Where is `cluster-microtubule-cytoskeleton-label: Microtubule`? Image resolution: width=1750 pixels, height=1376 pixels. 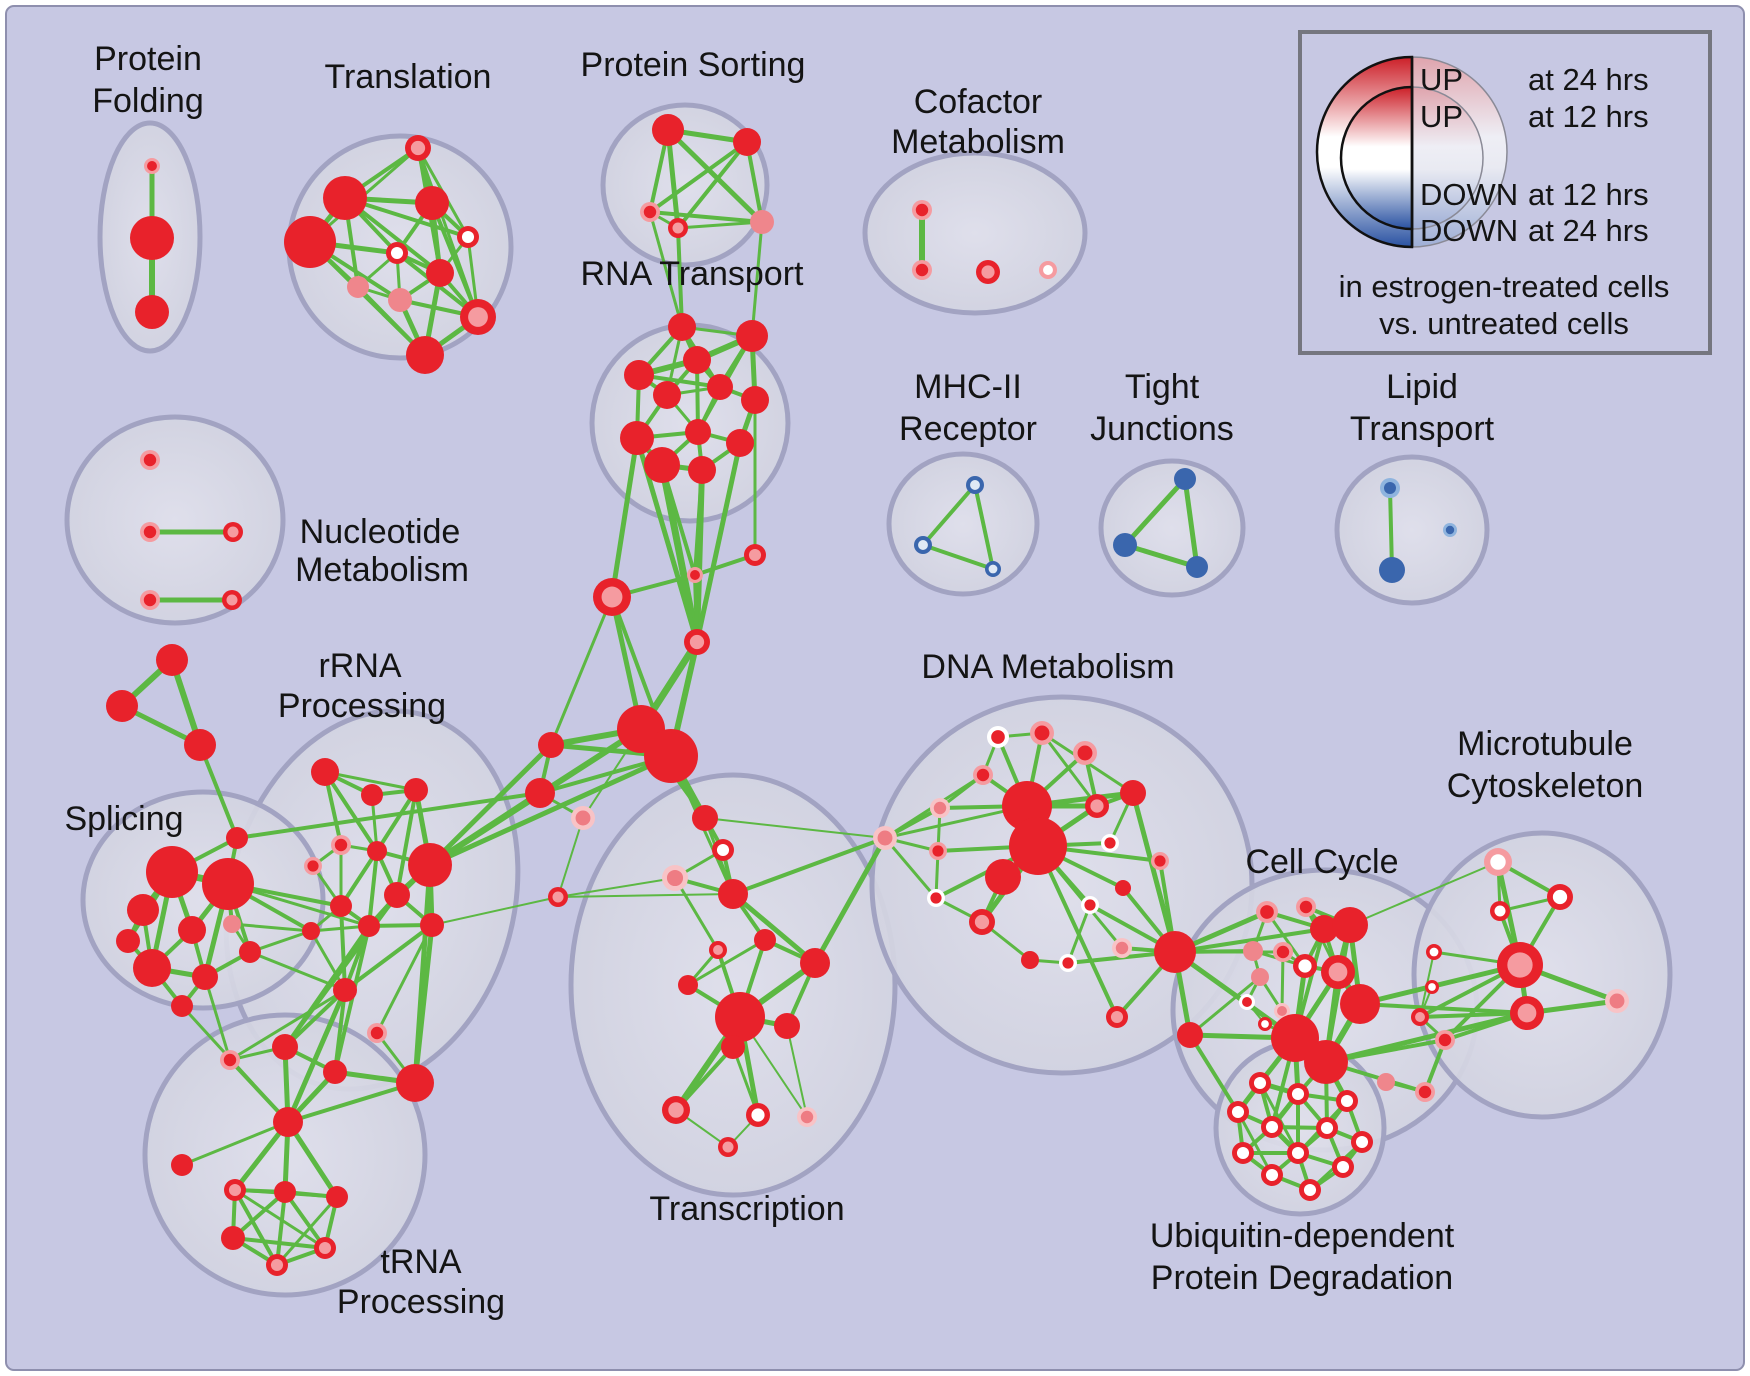
cluster-microtubule-cytoskeleton-label: Microtubule is located at coordinates (1545, 744).